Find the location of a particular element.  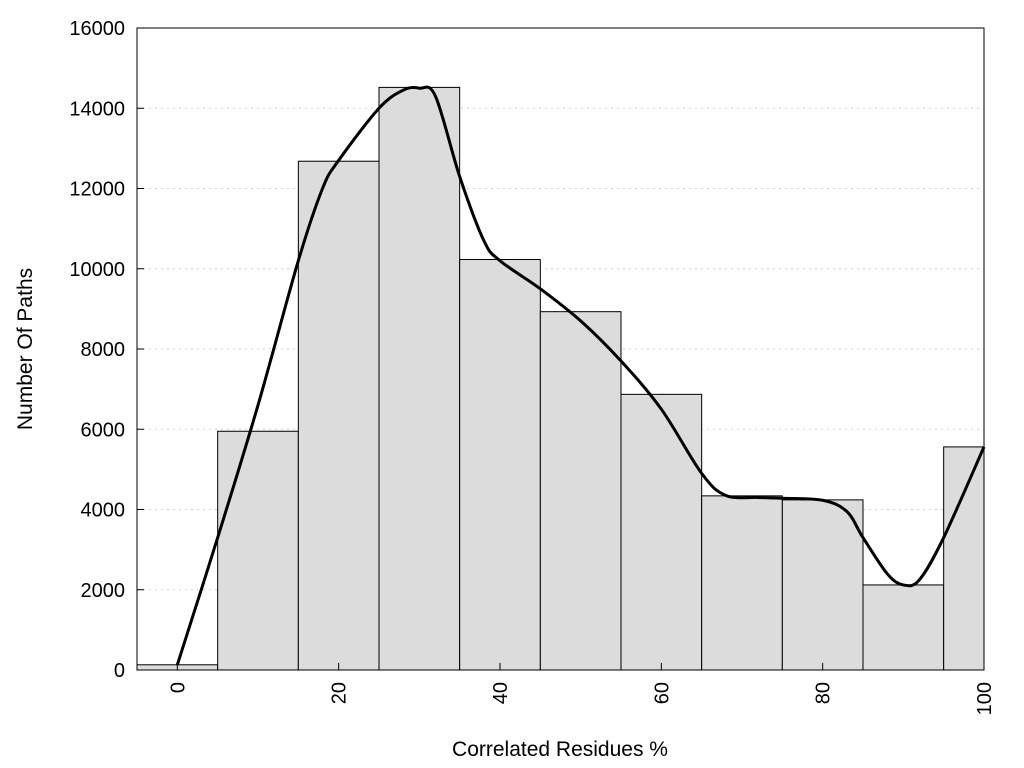

x-tick-label: 20 is located at coordinates (340, 693).